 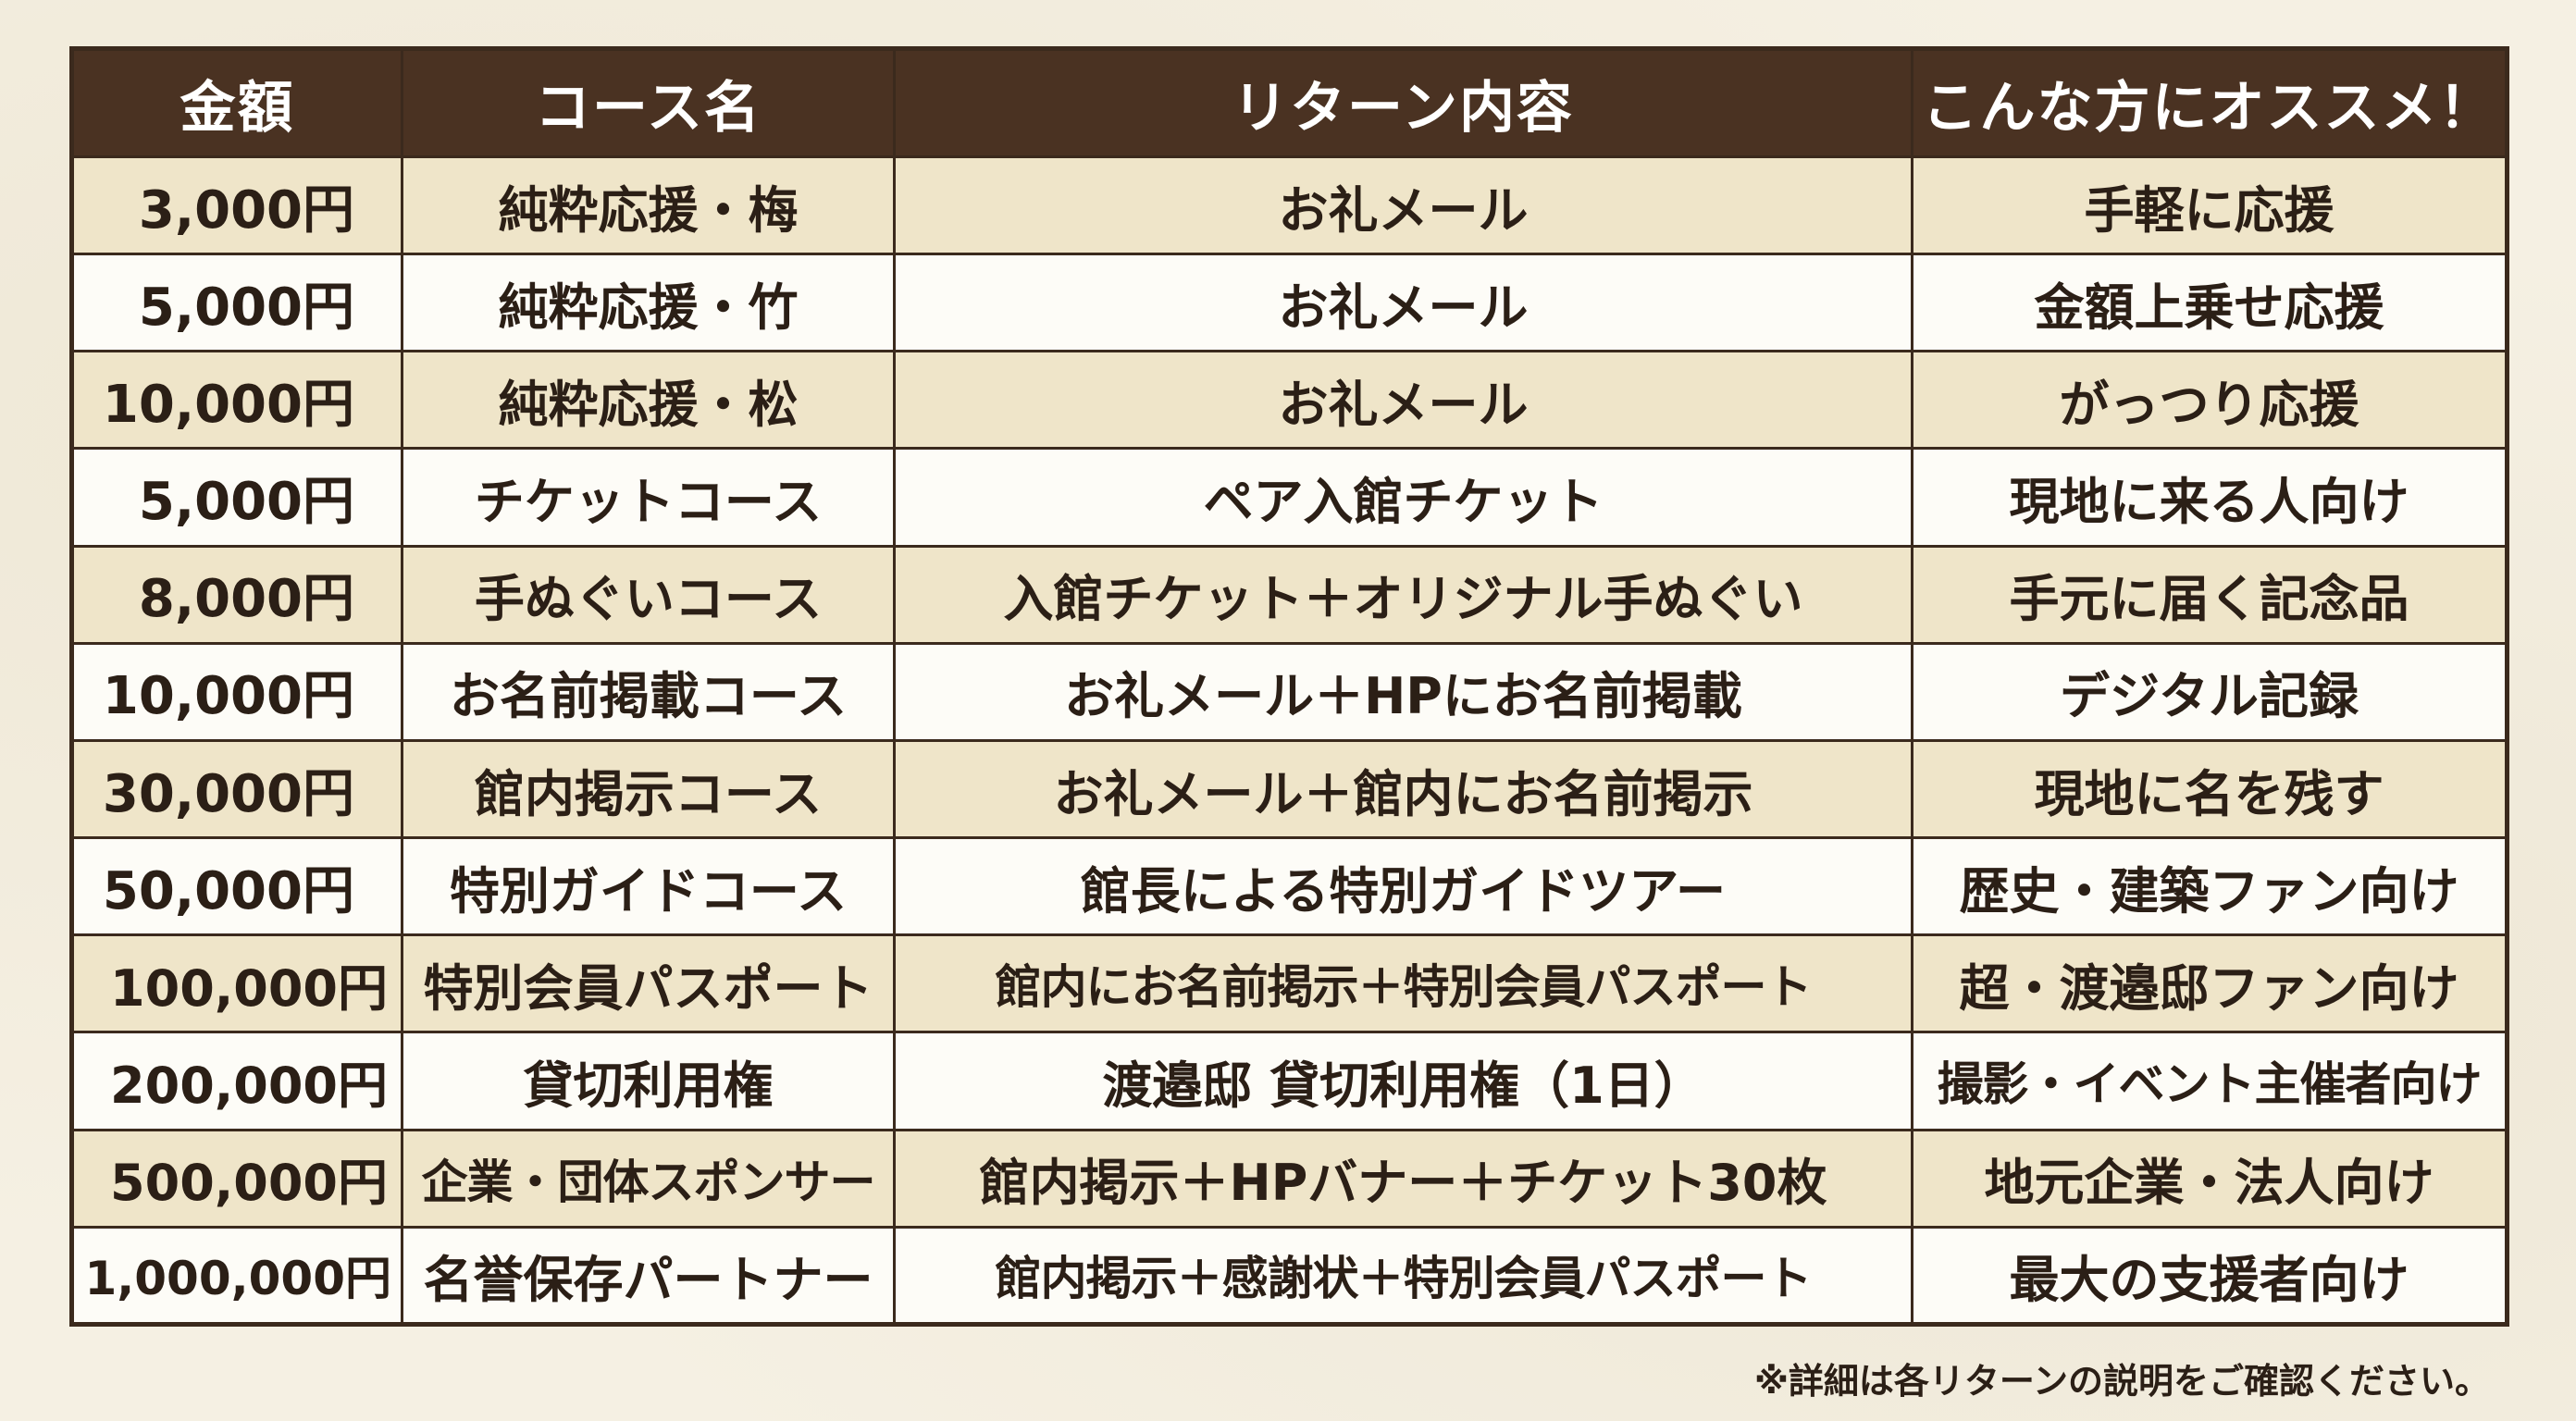 I want to click on recommend-cell: 金額上乗せ応援, so click(x=2209, y=303).